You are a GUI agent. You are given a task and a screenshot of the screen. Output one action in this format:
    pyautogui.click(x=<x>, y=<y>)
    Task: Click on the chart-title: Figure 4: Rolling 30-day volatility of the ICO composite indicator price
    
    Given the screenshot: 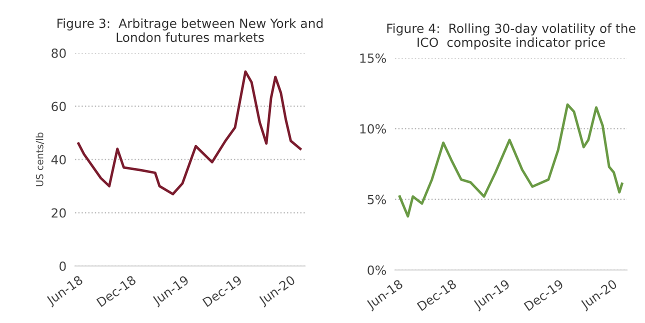 What is the action you would take?
    pyautogui.click(x=511, y=36)
    